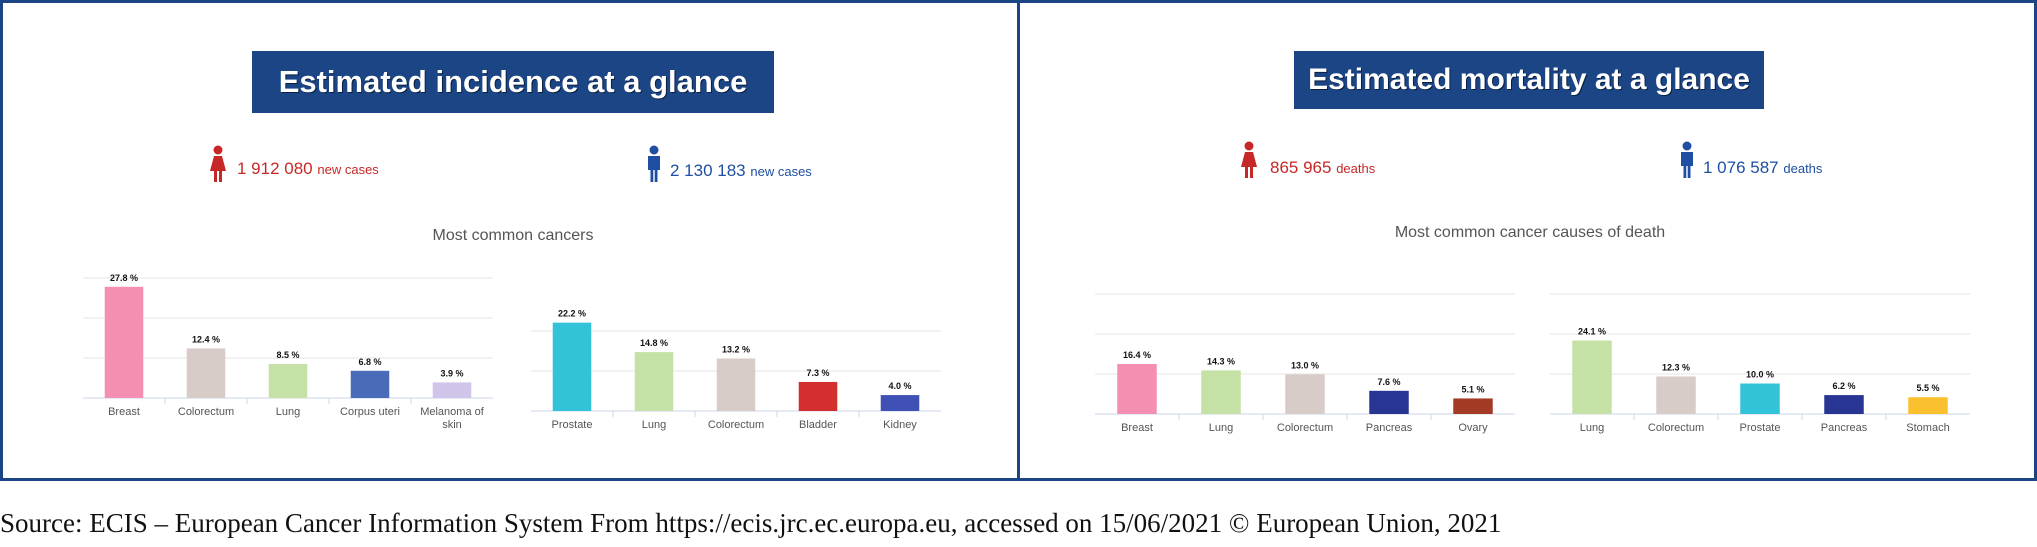  What do you see at coordinates (708, 170) in the screenshot?
I see `male-cases-value: 2 130 183` at bounding box center [708, 170].